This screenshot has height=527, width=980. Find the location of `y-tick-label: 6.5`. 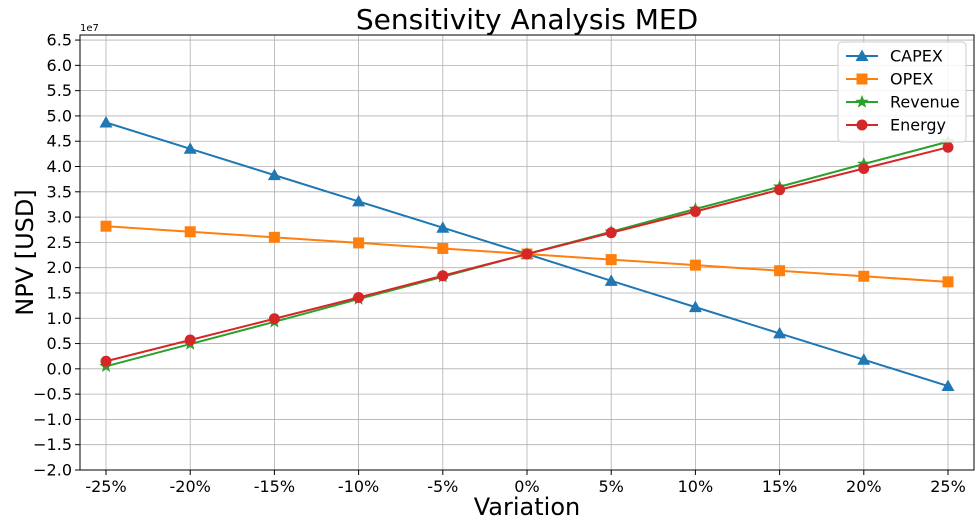

y-tick-label: 6.5 is located at coordinates (59, 40).